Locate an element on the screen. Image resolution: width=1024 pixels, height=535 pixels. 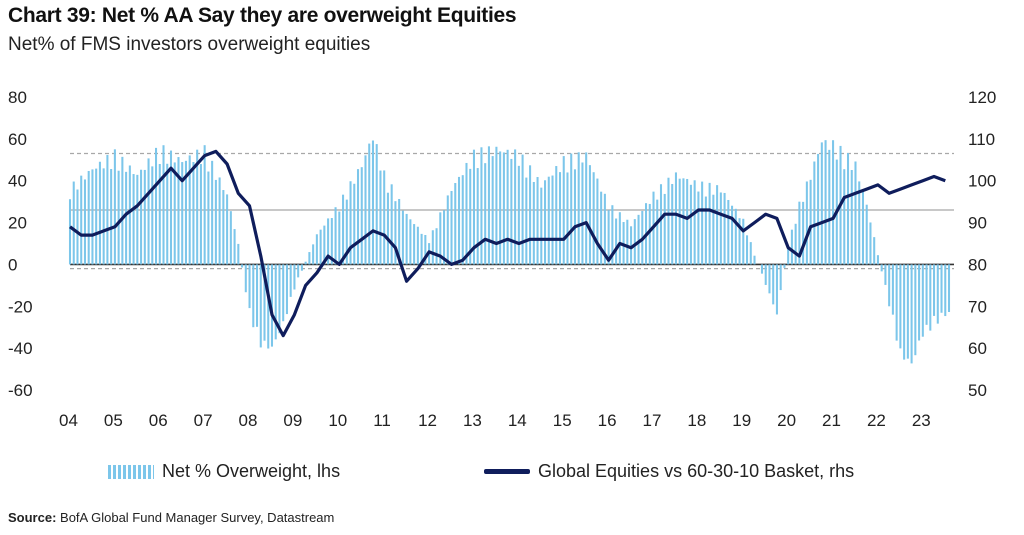
y-right-tick-label: 120 is located at coordinates (982, 97).